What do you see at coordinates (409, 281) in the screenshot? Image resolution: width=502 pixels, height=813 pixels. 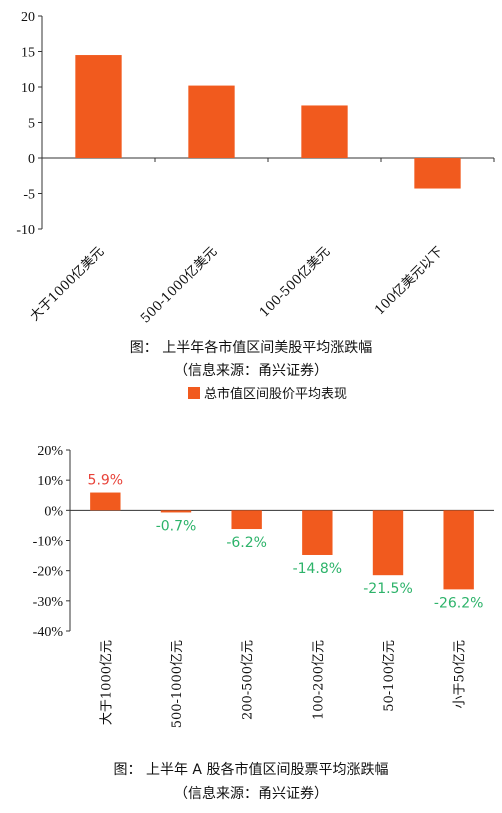 I see `category-label-4: 100亿美元以下` at bounding box center [409, 281].